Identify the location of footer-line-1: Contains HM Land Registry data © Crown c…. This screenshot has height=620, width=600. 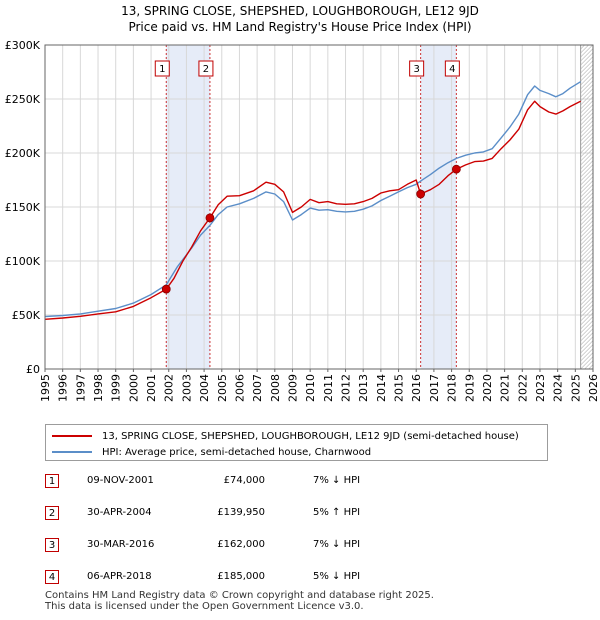
(239, 595).